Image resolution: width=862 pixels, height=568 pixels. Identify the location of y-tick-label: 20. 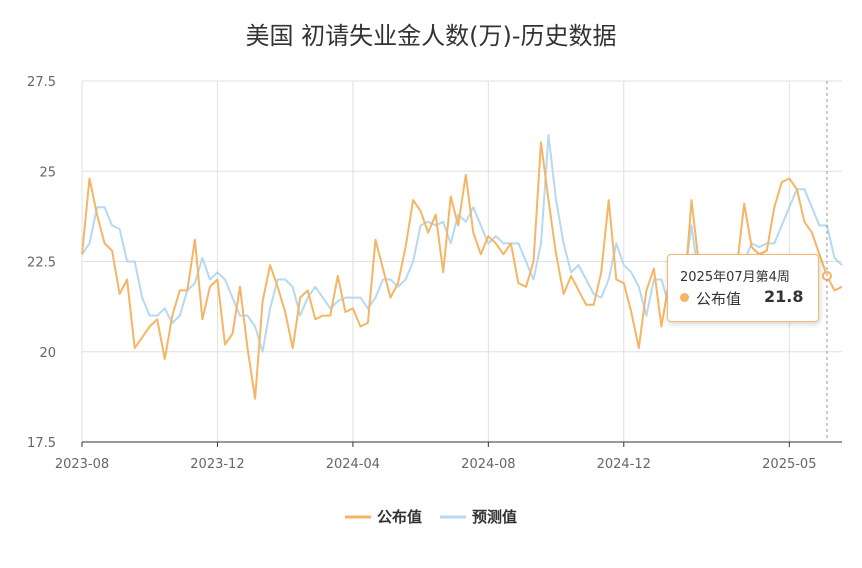
(47, 353).